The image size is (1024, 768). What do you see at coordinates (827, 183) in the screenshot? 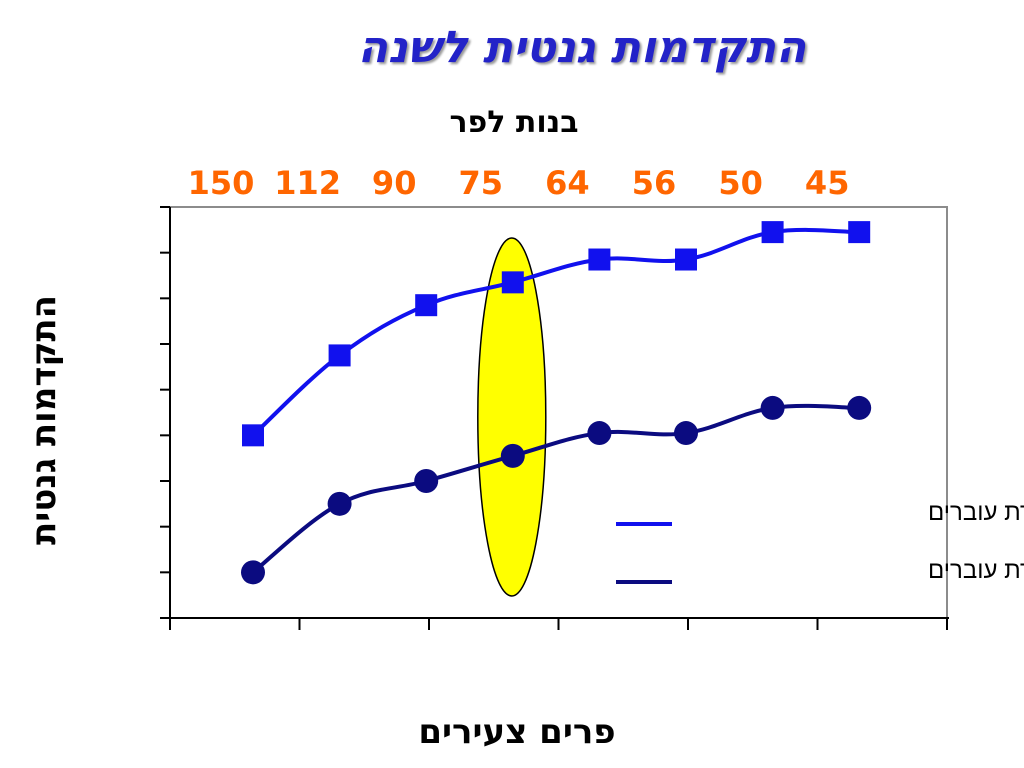
I see `top-tick-label: 45` at bounding box center [827, 183].